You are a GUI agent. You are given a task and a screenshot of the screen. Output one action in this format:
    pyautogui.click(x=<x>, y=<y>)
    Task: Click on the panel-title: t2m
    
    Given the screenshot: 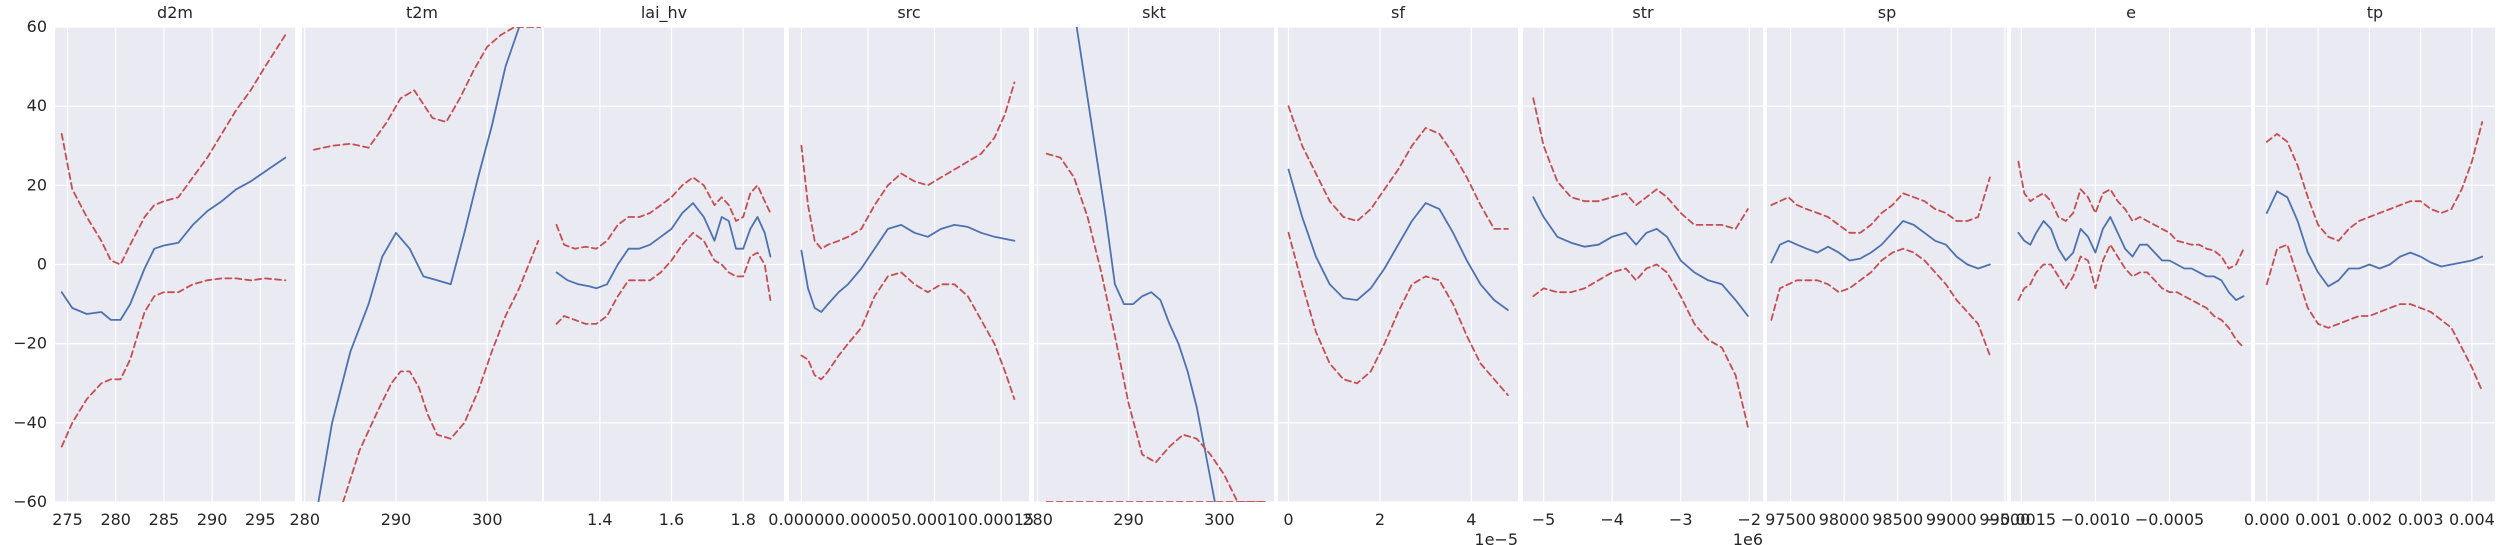 What is the action you would take?
    pyautogui.click(x=422, y=12)
    